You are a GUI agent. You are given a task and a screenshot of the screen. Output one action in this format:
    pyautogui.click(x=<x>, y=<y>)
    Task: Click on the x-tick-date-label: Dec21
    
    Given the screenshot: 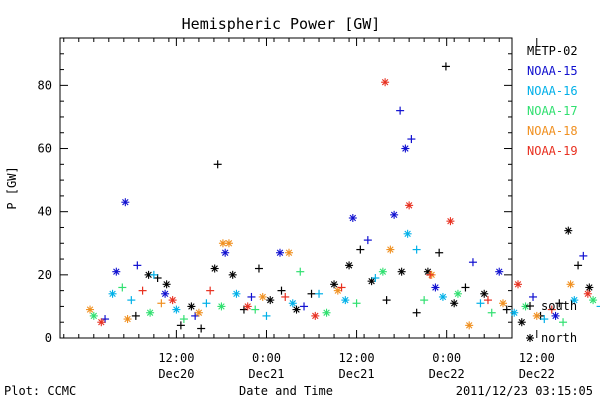 What is the action you would take?
    pyautogui.click(x=357, y=374)
    